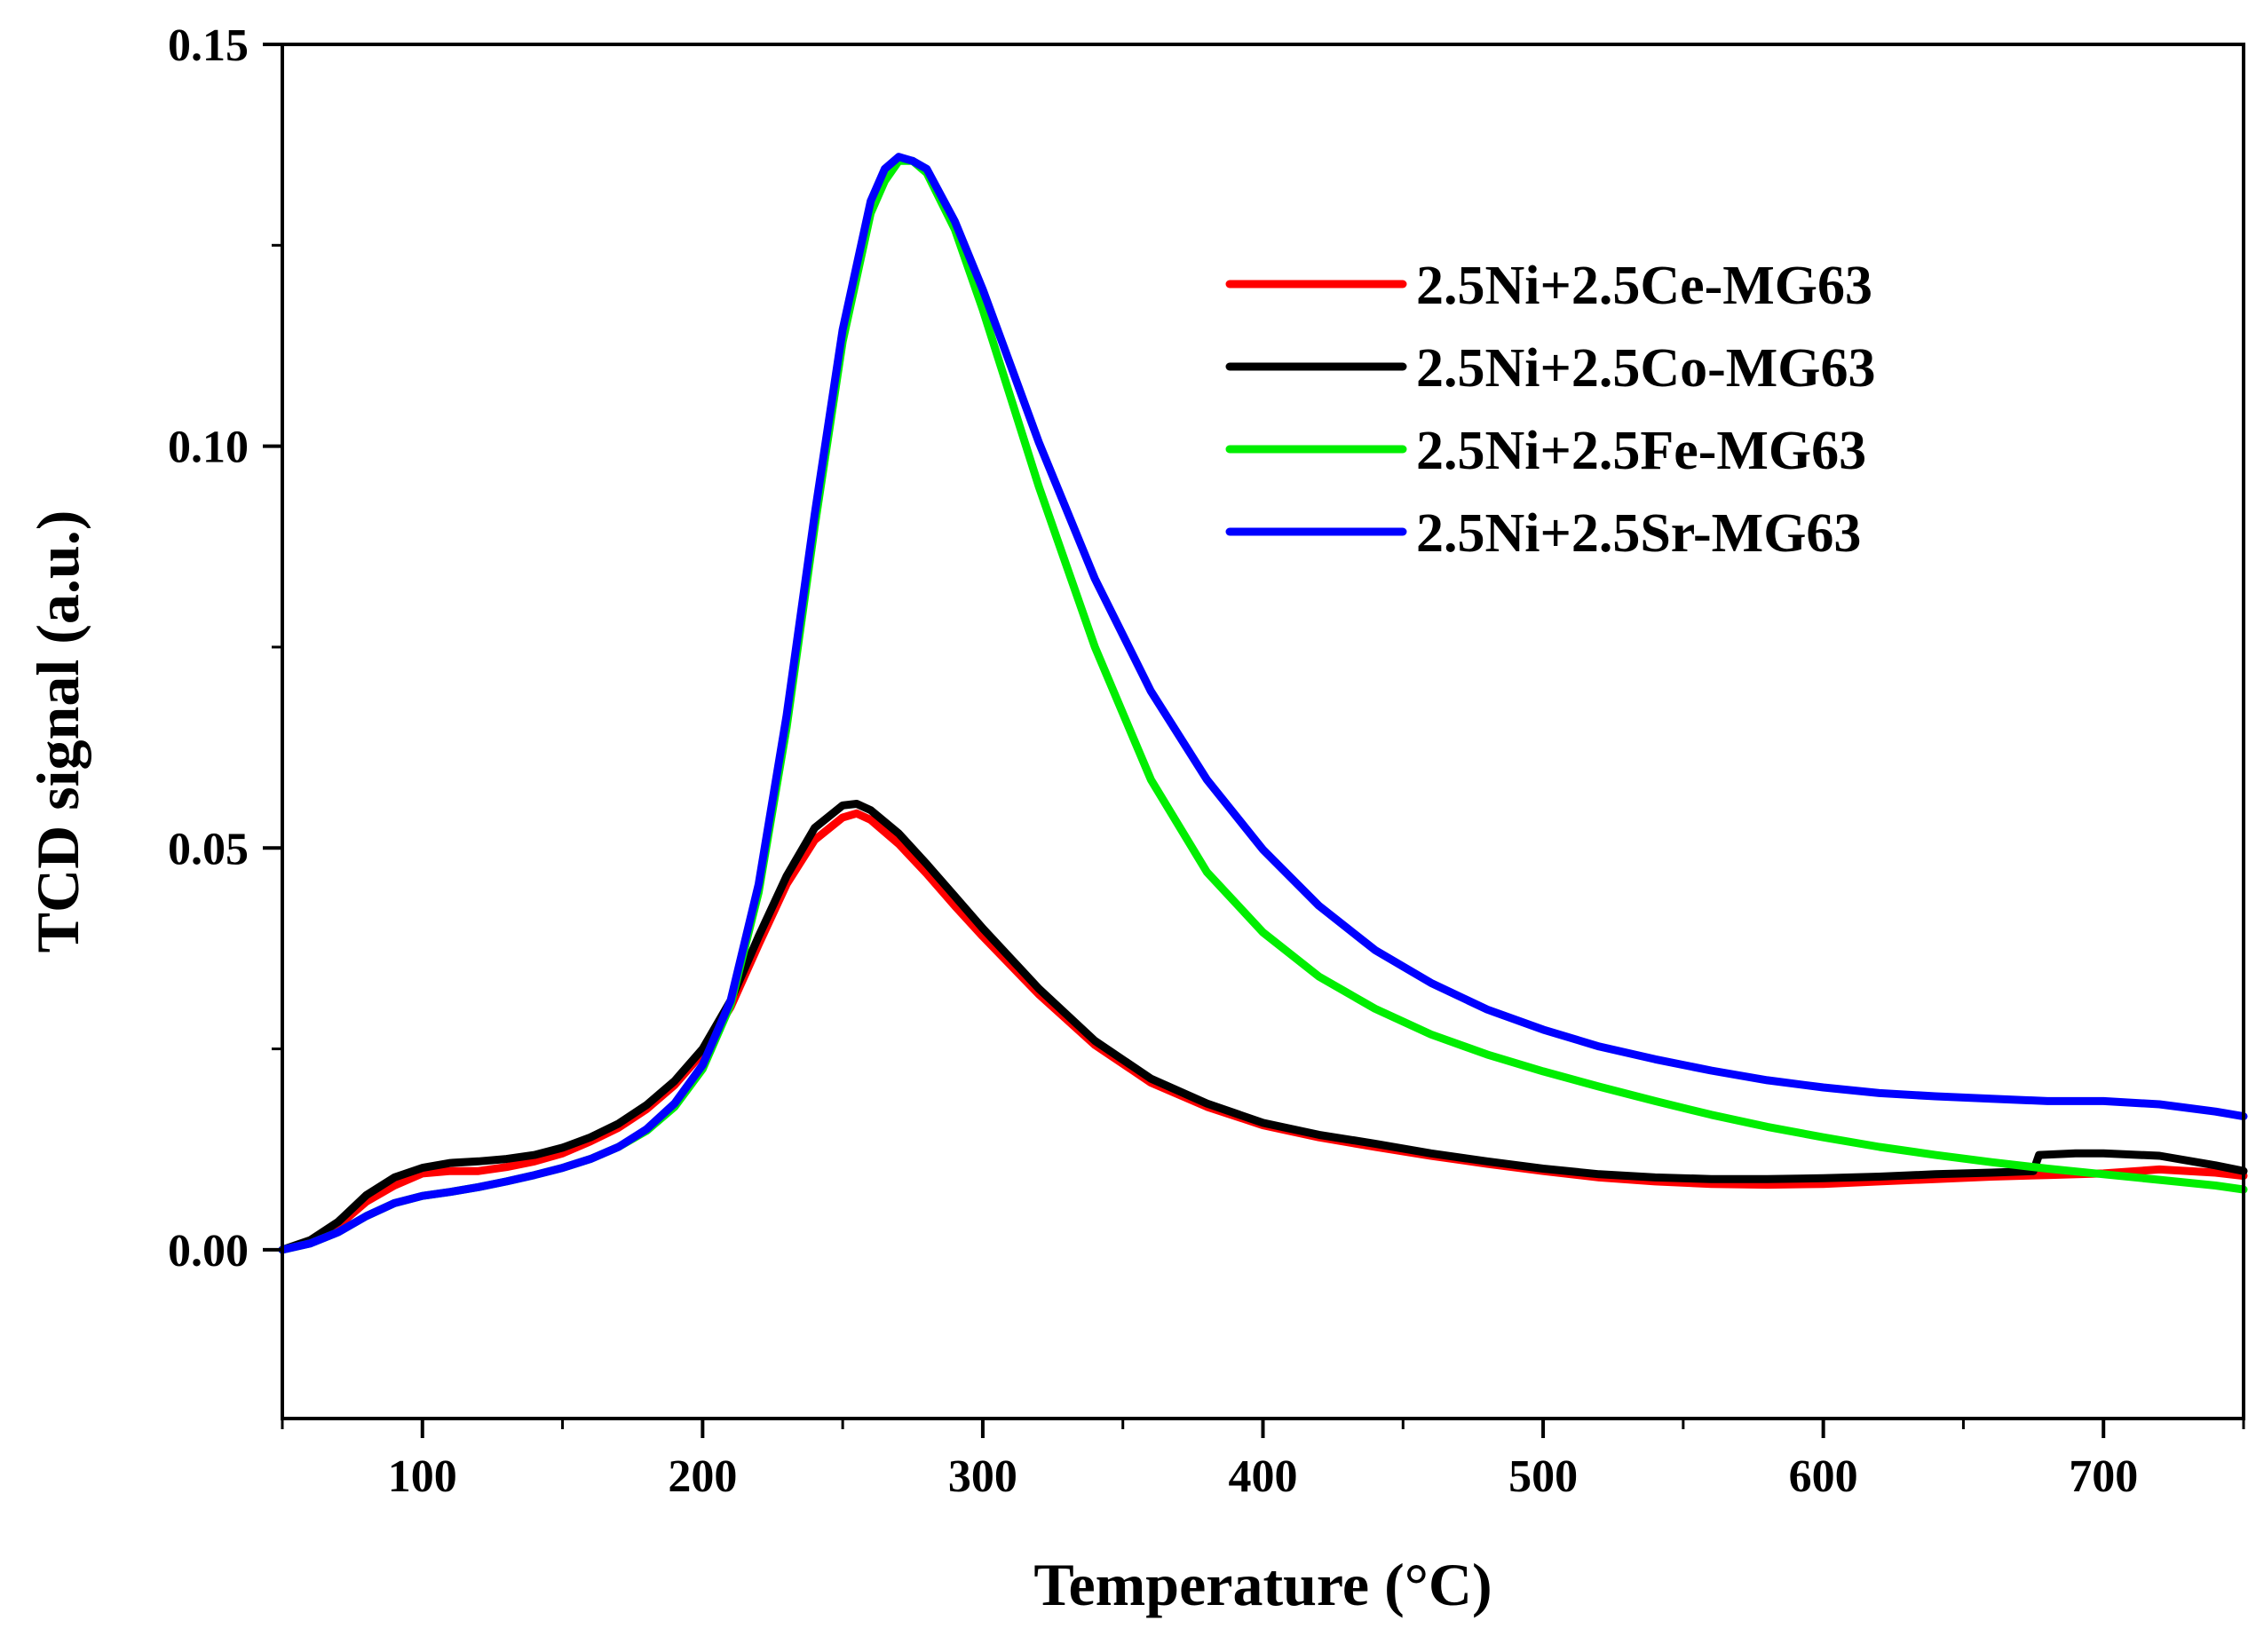 The height and width of the screenshot is (1652, 2256). What do you see at coordinates (1823, 1476) in the screenshot?
I see `x-tick-label: 600` at bounding box center [1823, 1476].